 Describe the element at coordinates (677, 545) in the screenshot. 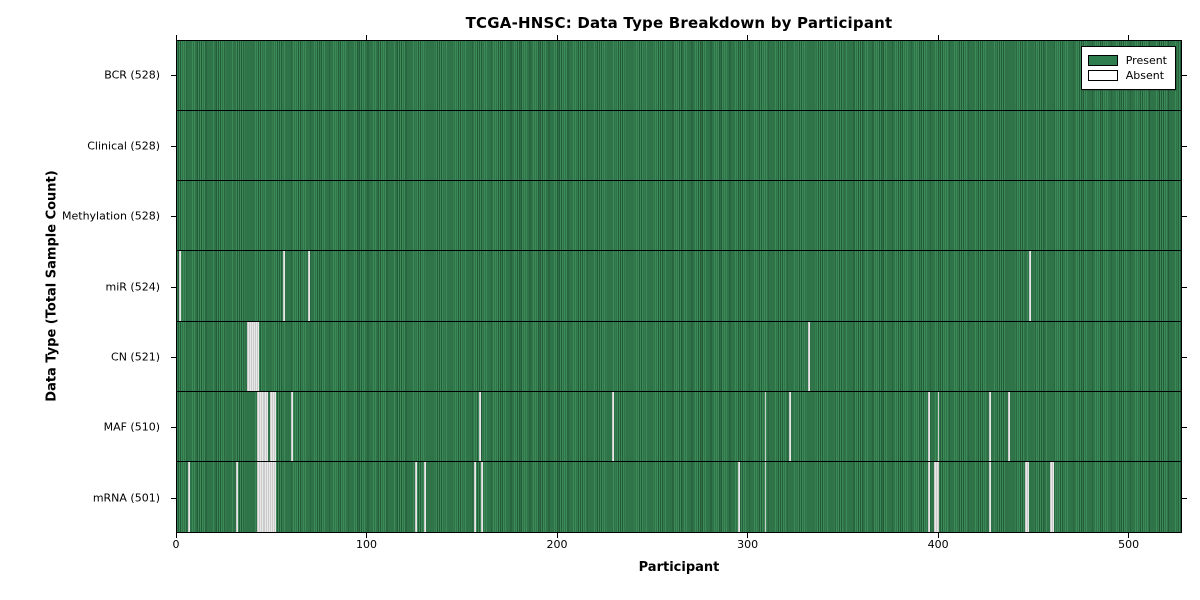

I see `x-tick-labels: 0 100 200 300 400 500` at that location.